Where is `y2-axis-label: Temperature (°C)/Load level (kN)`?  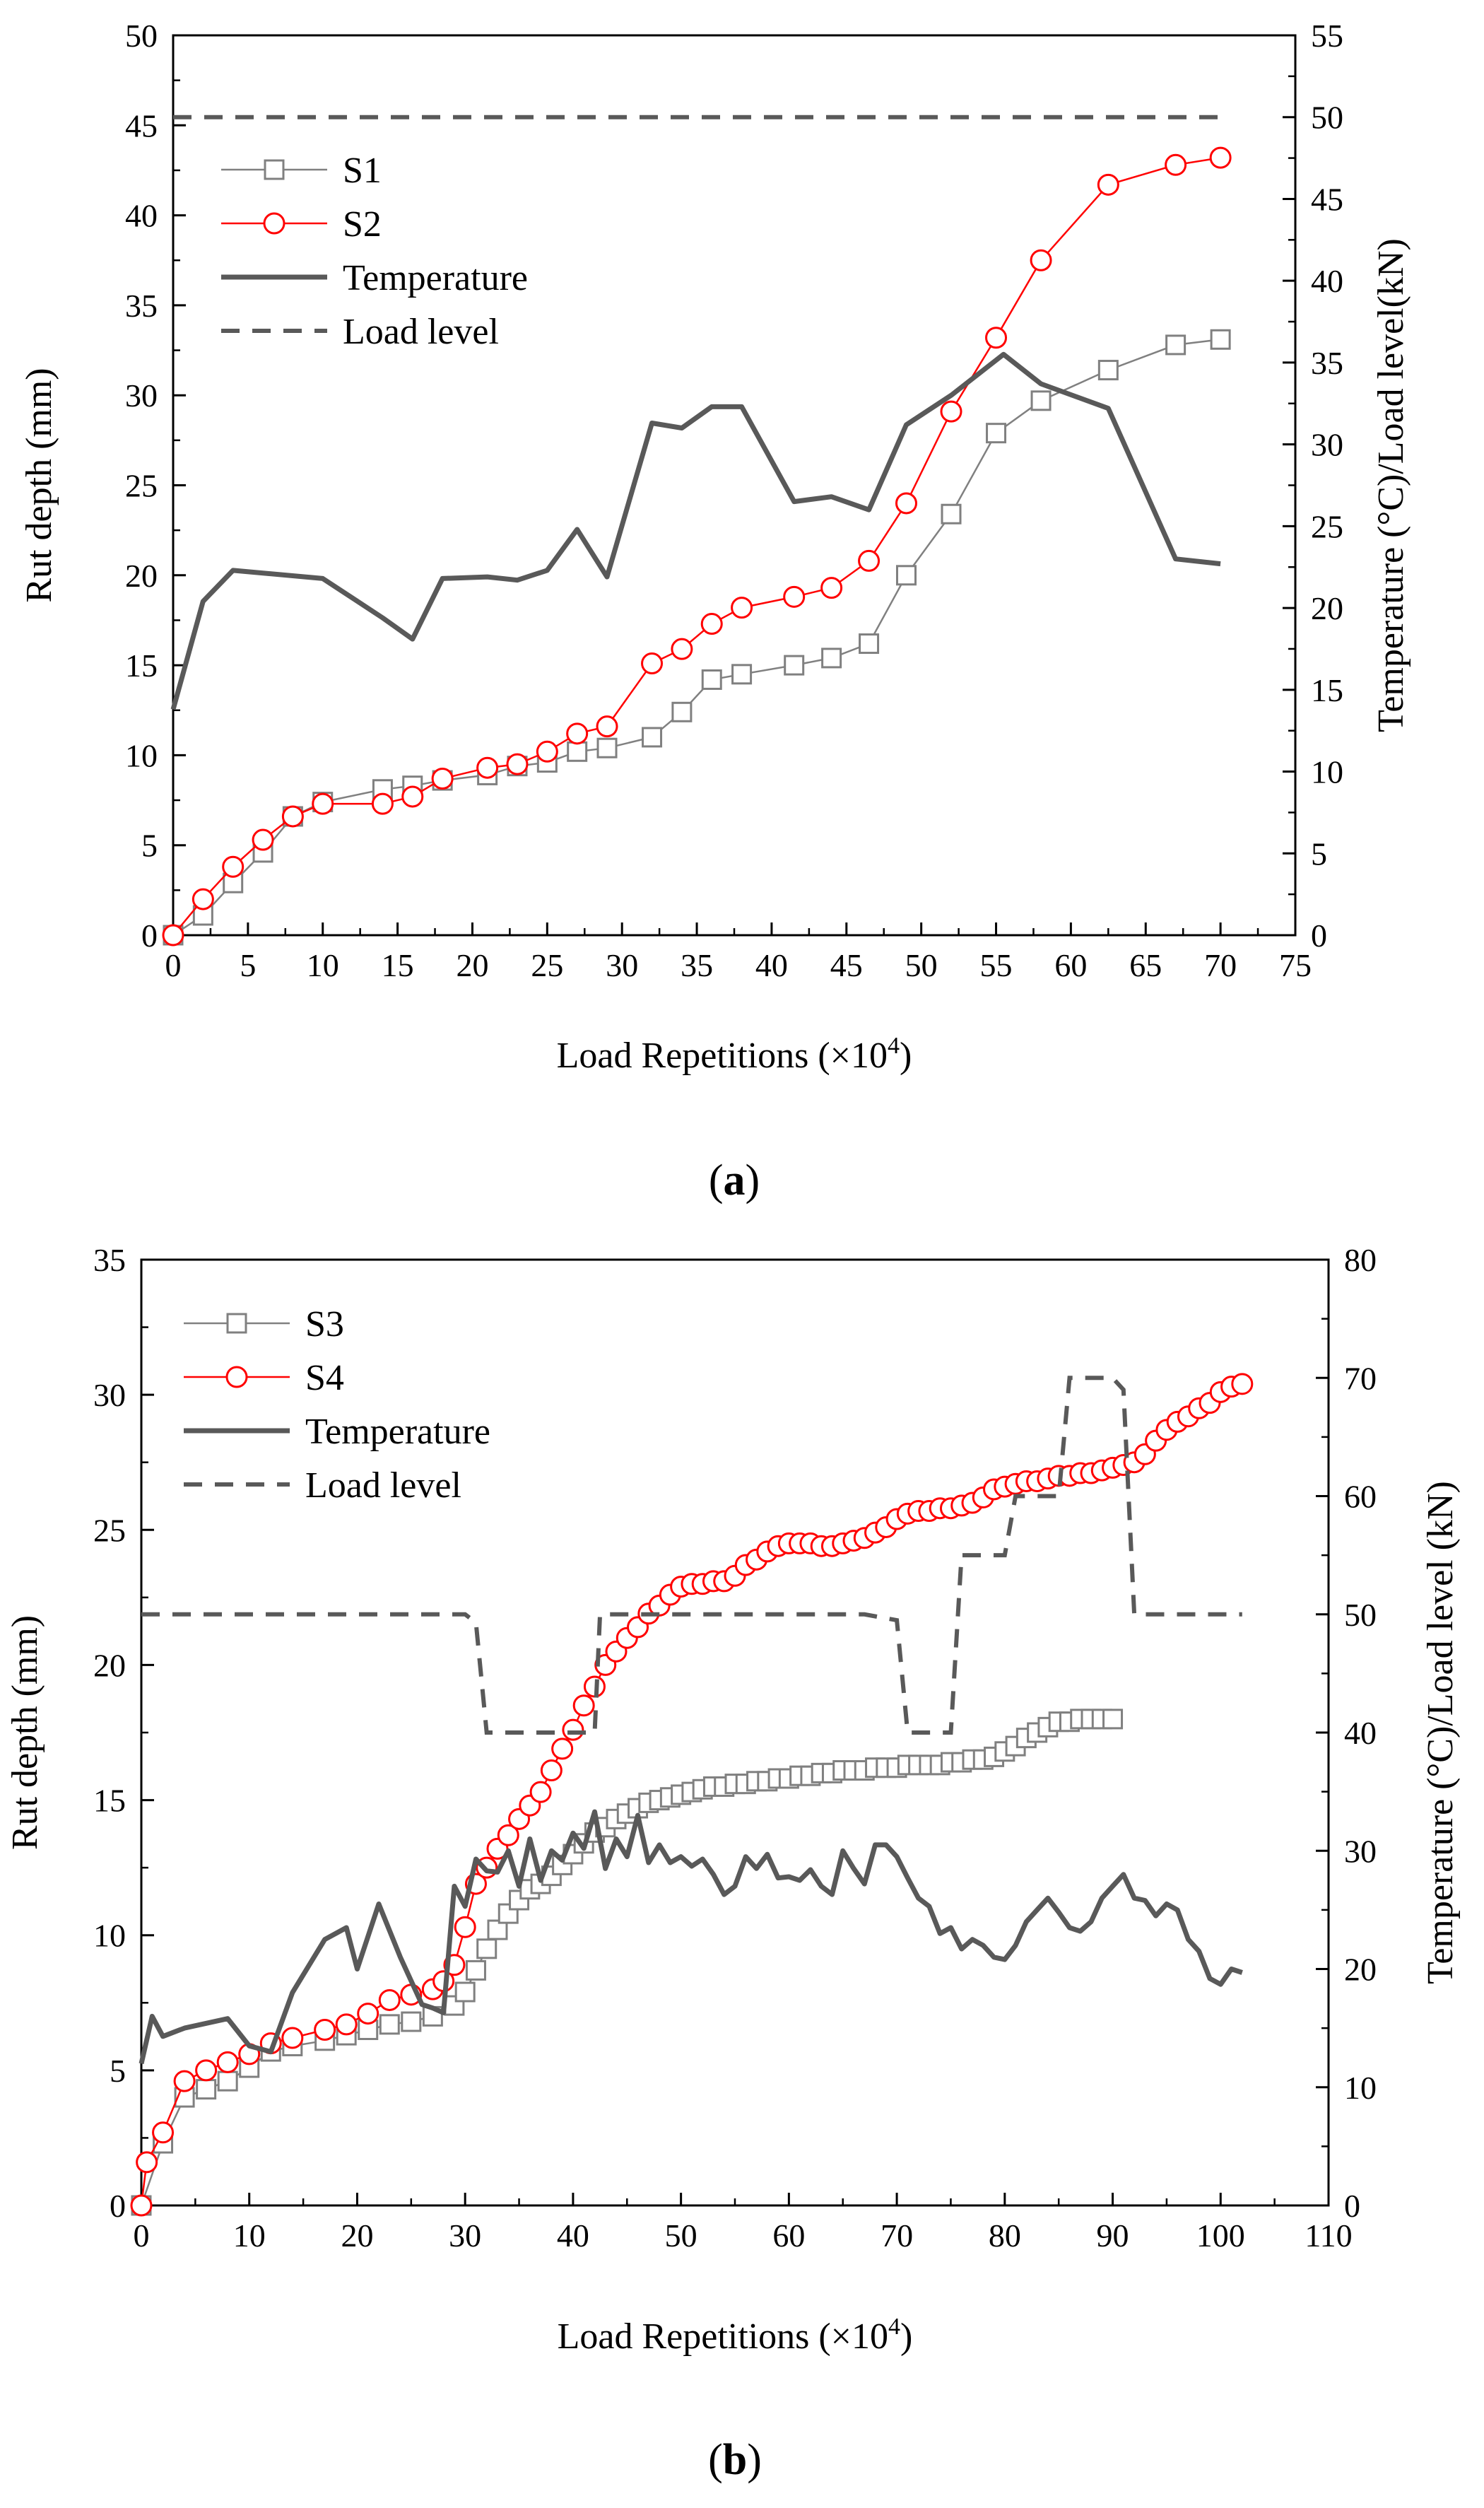 y2-axis-label: Temperature (°C)/Load level (kN) is located at coordinates (1440, 1732).